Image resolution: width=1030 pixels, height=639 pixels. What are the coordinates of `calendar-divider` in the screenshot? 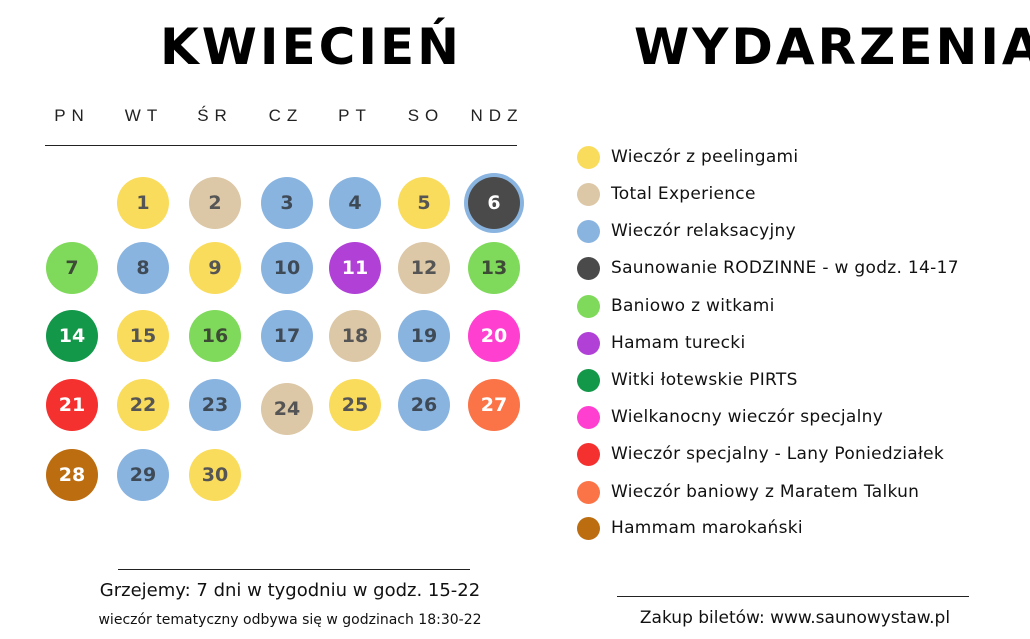 It's located at (281, 145).